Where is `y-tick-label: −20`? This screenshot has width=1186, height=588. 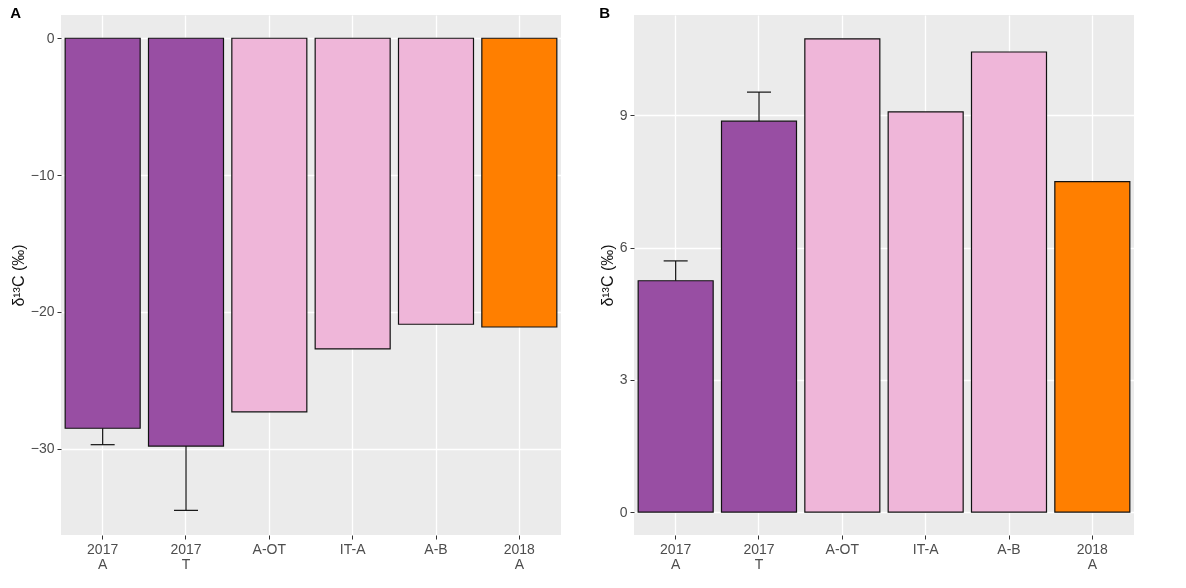 y-tick-label: −20 is located at coordinates (42, 311).